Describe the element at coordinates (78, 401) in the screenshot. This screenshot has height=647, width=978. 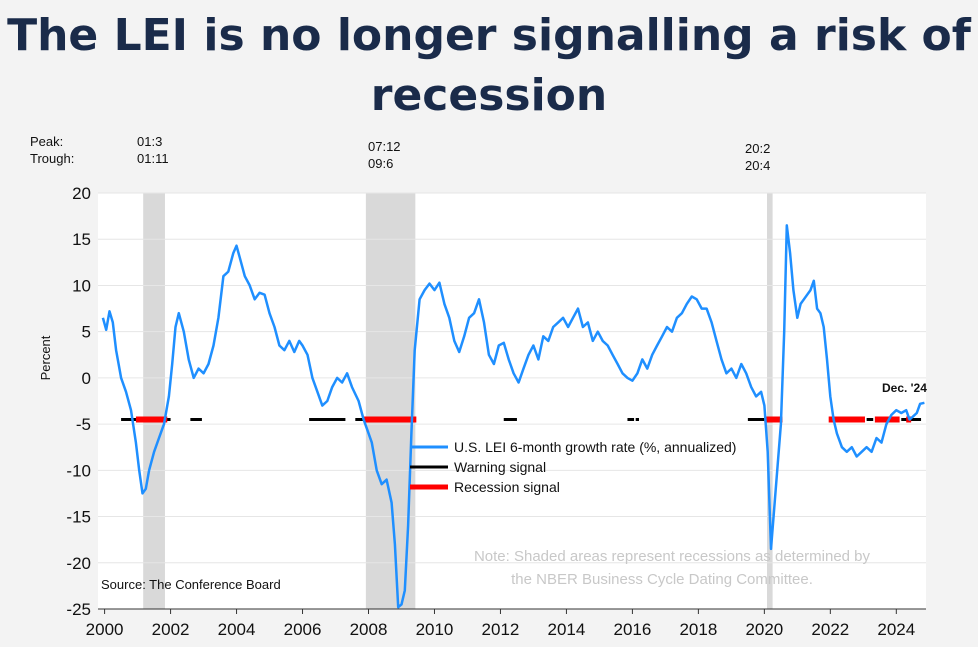
I see `y-axis: 20 15 10 5 0 -5 -10 -15 -20 -25` at that location.